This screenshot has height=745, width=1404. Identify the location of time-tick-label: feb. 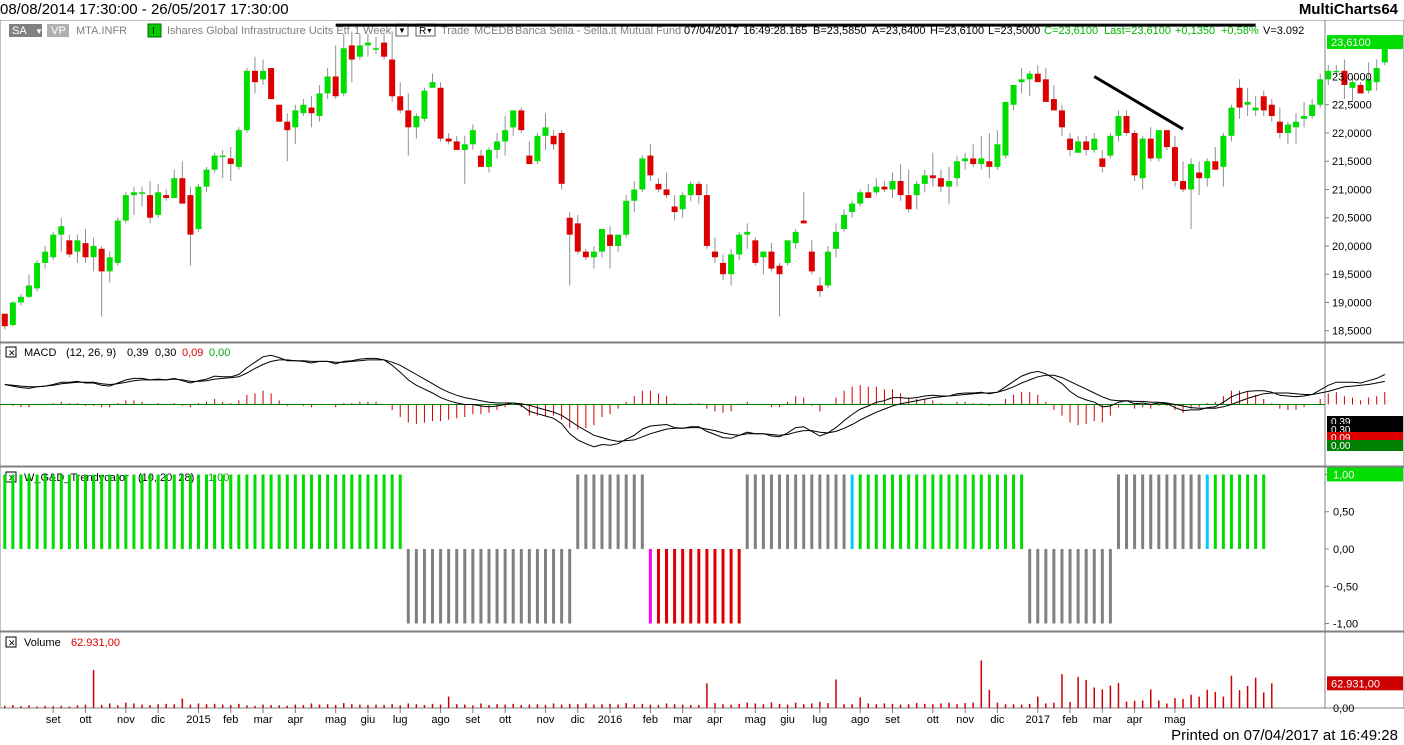
(650, 720).